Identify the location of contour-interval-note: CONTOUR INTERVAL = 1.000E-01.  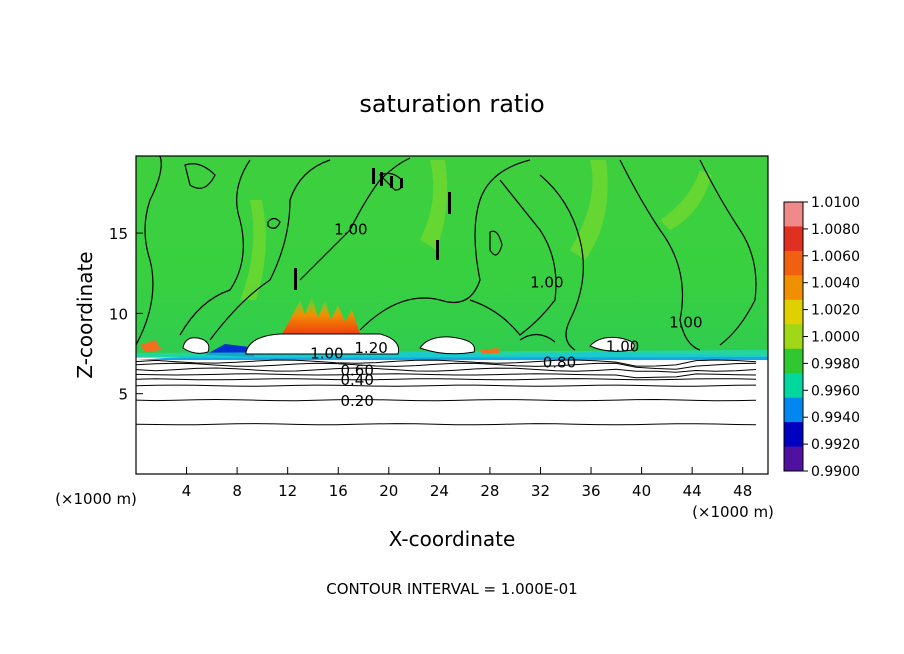
(451, 589).